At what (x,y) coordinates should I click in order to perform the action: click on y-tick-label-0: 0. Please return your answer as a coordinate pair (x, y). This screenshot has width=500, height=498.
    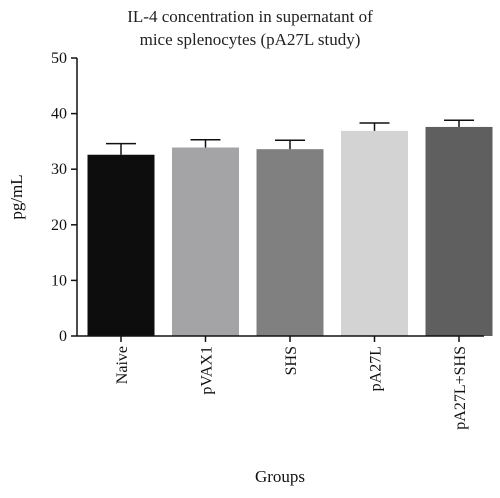
    Looking at the image, I should click on (63, 336).